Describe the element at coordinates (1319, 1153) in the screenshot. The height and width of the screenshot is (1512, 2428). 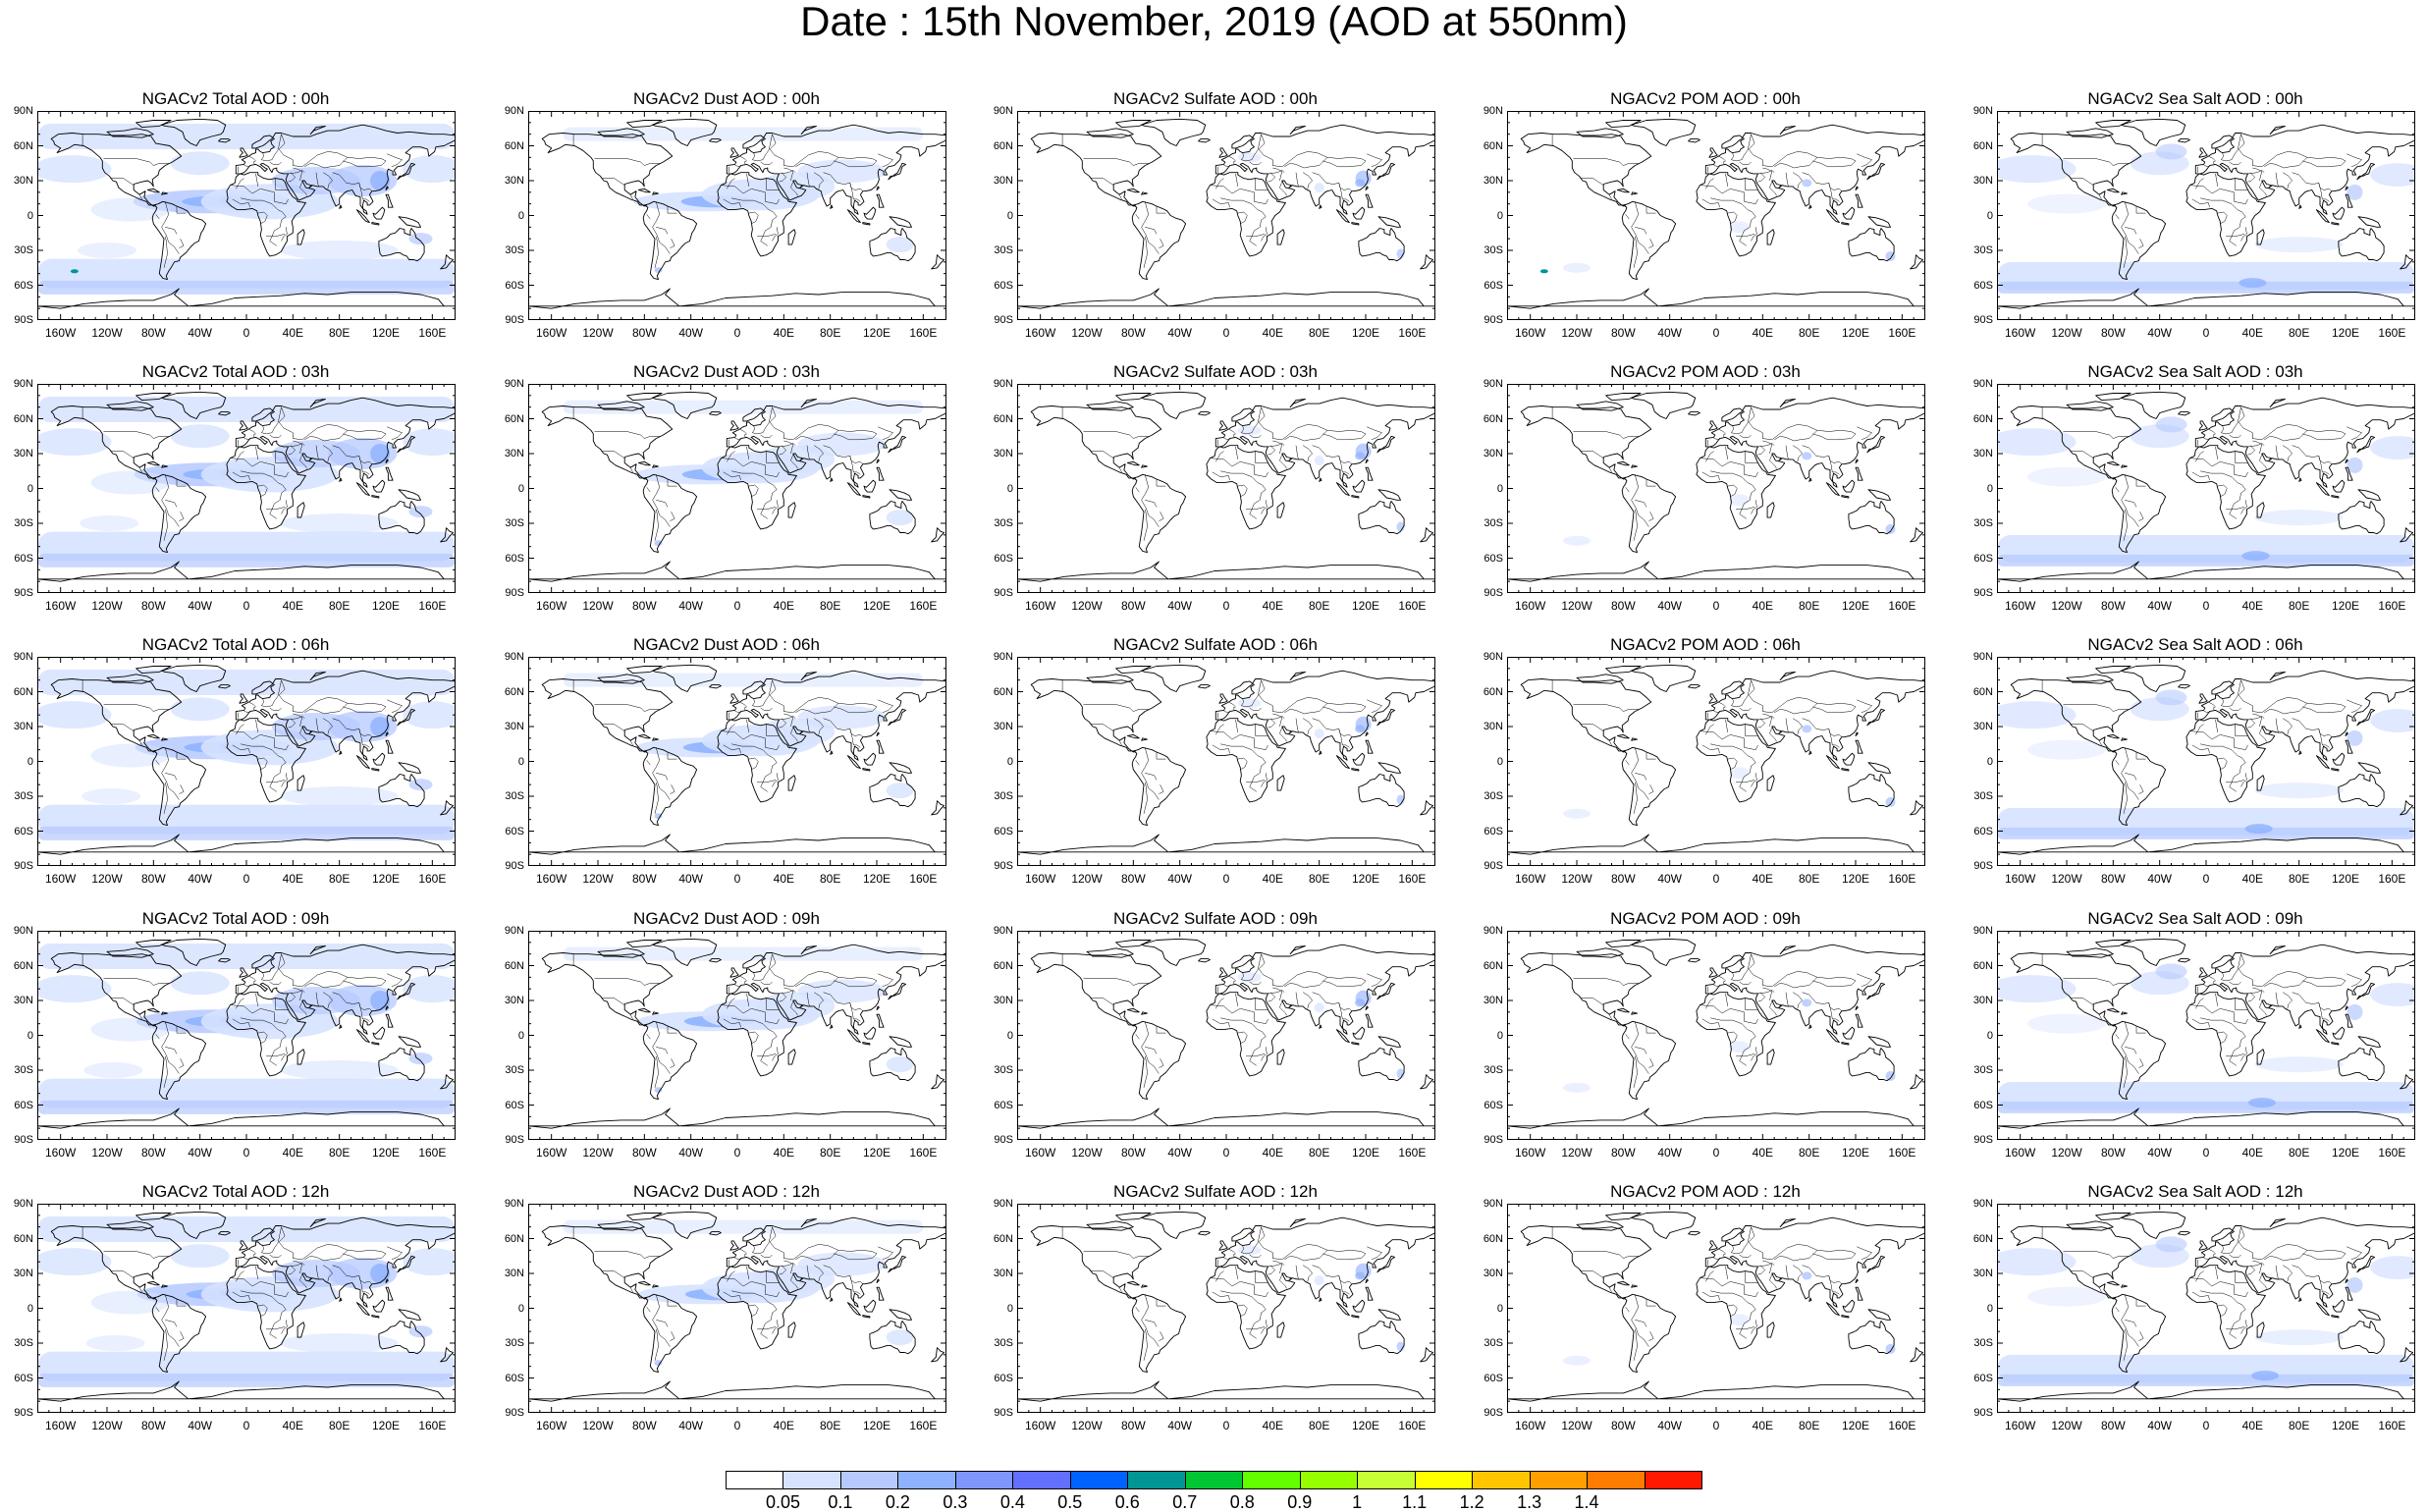
I see `lon-tick-label: 80E` at that location.